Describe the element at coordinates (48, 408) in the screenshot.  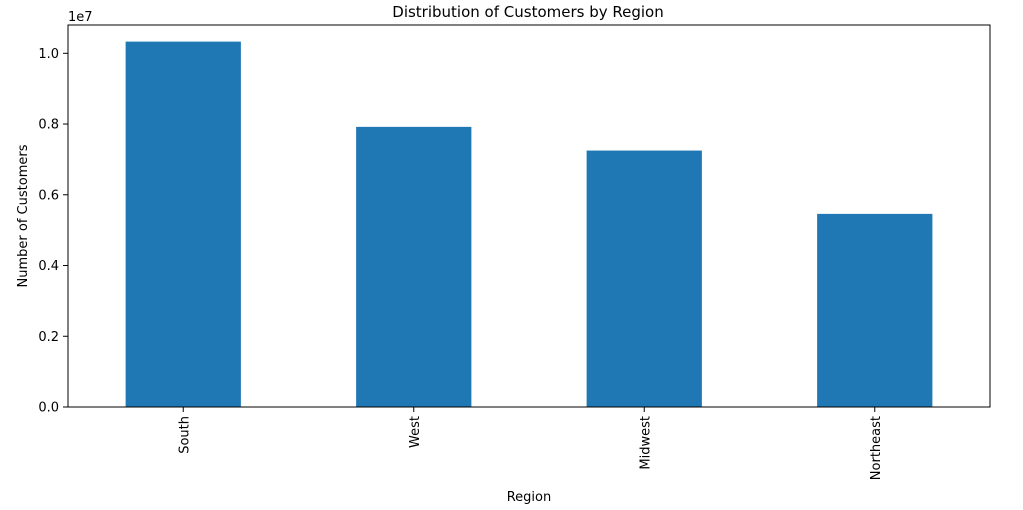
I see `y-tick-label: 0.0` at that location.